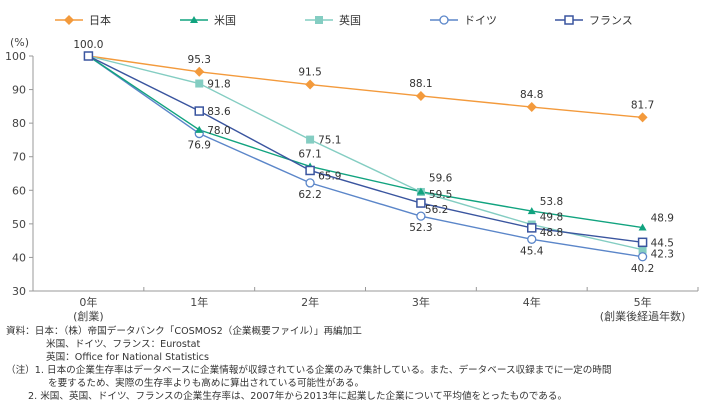 The height and width of the screenshot is (416, 710). What do you see at coordinates (206, 383) in the screenshot?
I see `note-1-line-2: を要するため、実際の生存率よりも高めに算出されている可能性がある。` at bounding box center [206, 383].